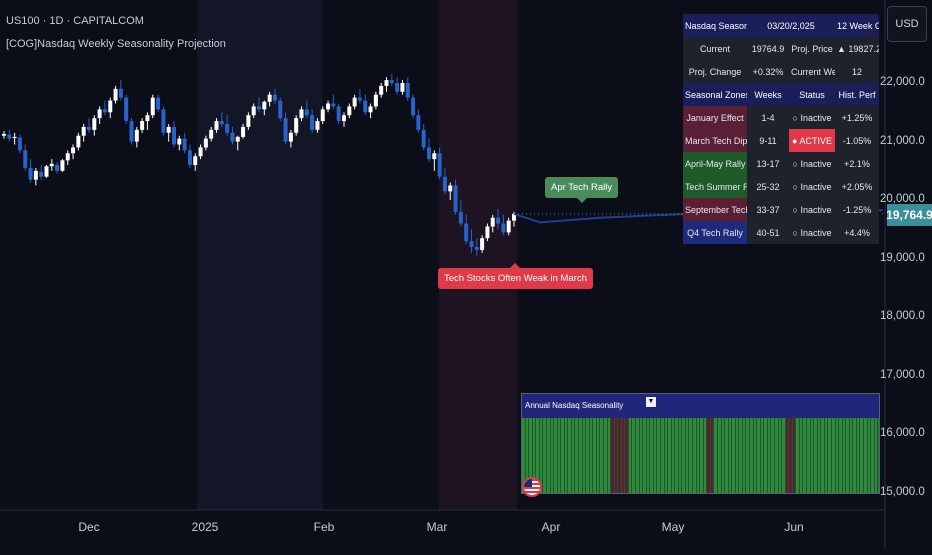  What do you see at coordinates (324, 527) in the screenshot?
I see `time-tick-label: Feb` at bounding box center [324, 527].